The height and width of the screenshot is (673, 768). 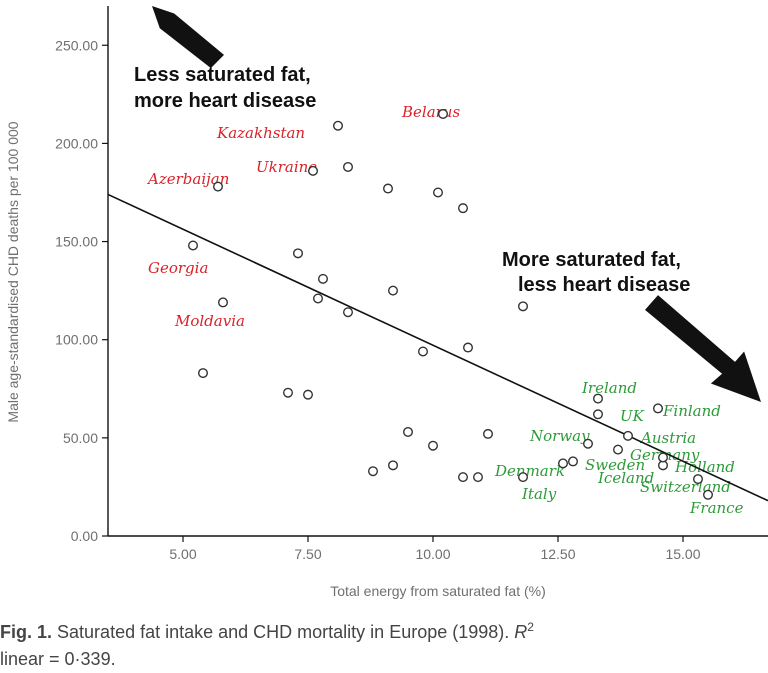 I want to click on country-label-austria: Austria, so click(x=667, y=438).